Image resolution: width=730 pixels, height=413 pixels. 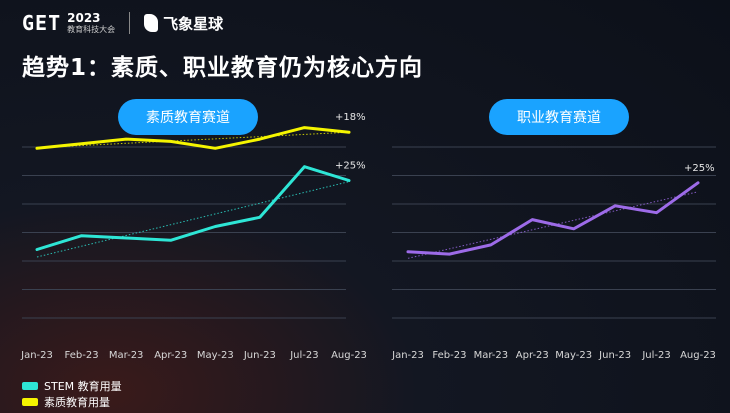 What do you see at coordinates (77, 402) in the screenshot?
I see `legend-label-quality: 素质教育用量` at bounding box center [77, 402].